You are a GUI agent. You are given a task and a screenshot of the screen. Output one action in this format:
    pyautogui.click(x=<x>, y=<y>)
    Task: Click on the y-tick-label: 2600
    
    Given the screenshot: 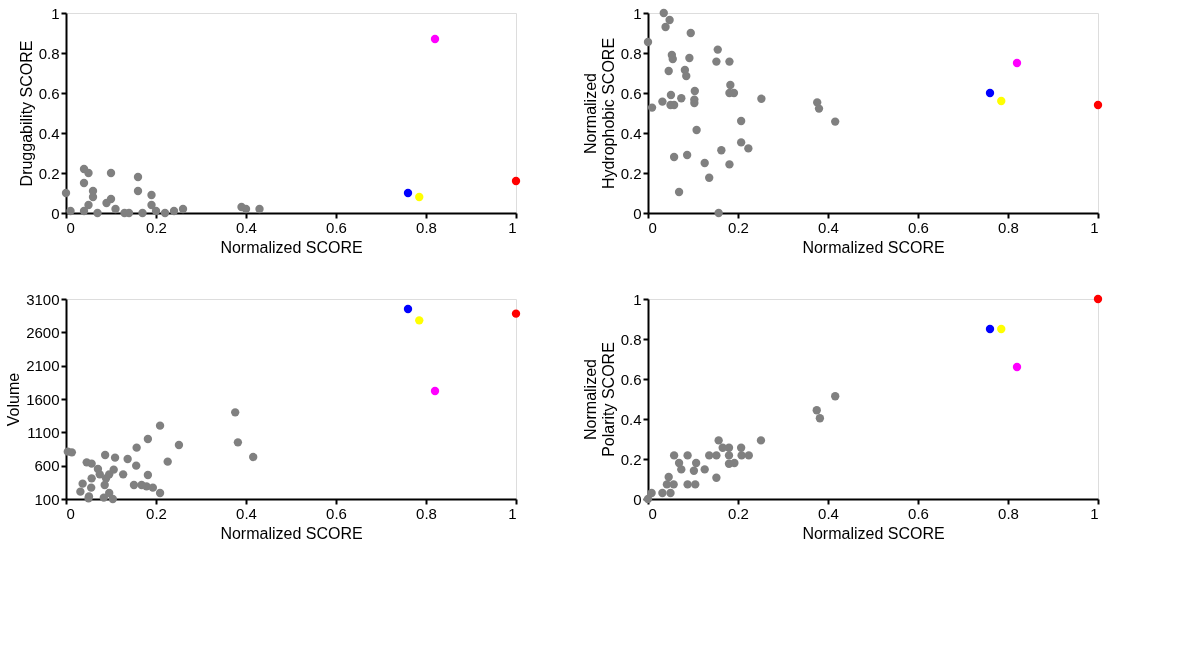 What is the action you would take?
    pyautogui.click(x=43, y=332)
    